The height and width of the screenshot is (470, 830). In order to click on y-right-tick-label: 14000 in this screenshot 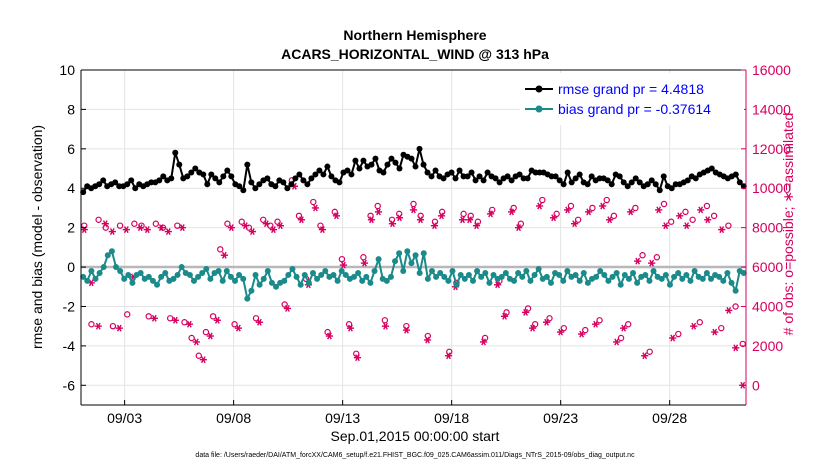, I will do `click(771, 109)`.